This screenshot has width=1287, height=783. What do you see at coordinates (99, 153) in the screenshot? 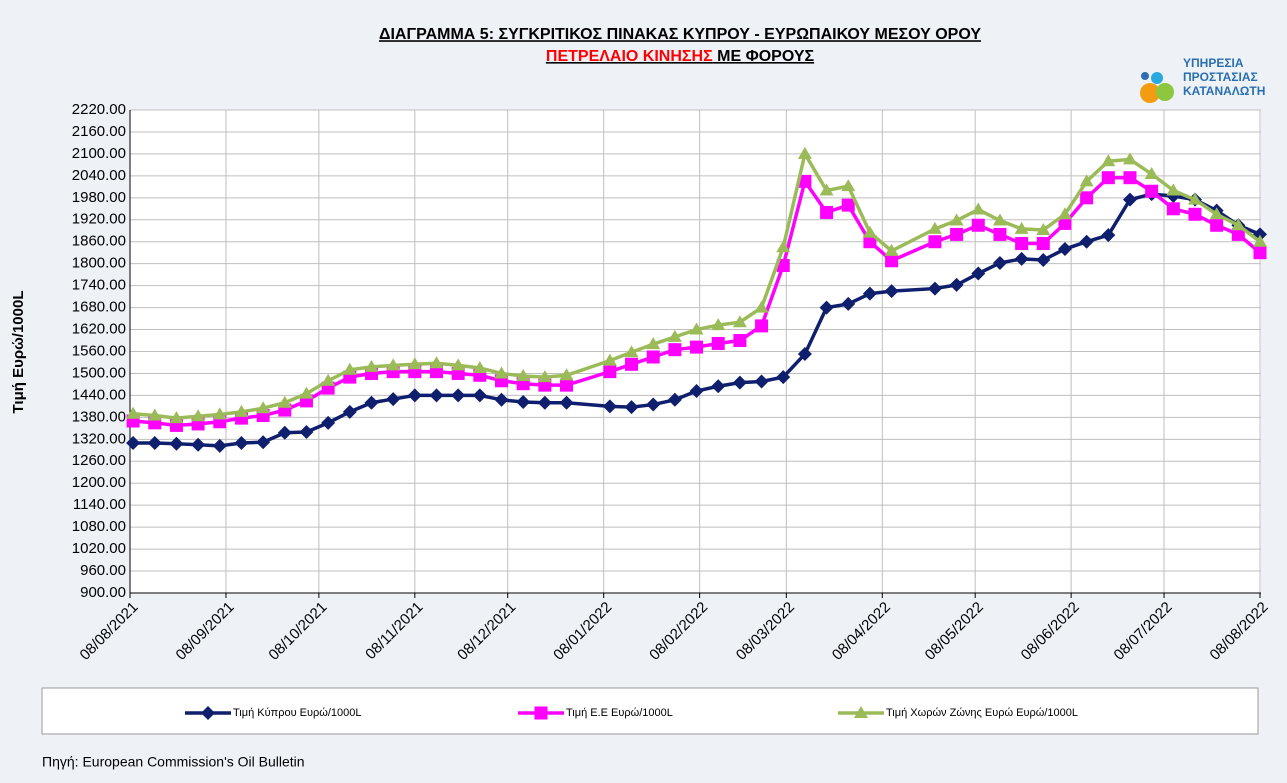
I see `y-tick-label: 2100.00` at bounding box center [99, 153].